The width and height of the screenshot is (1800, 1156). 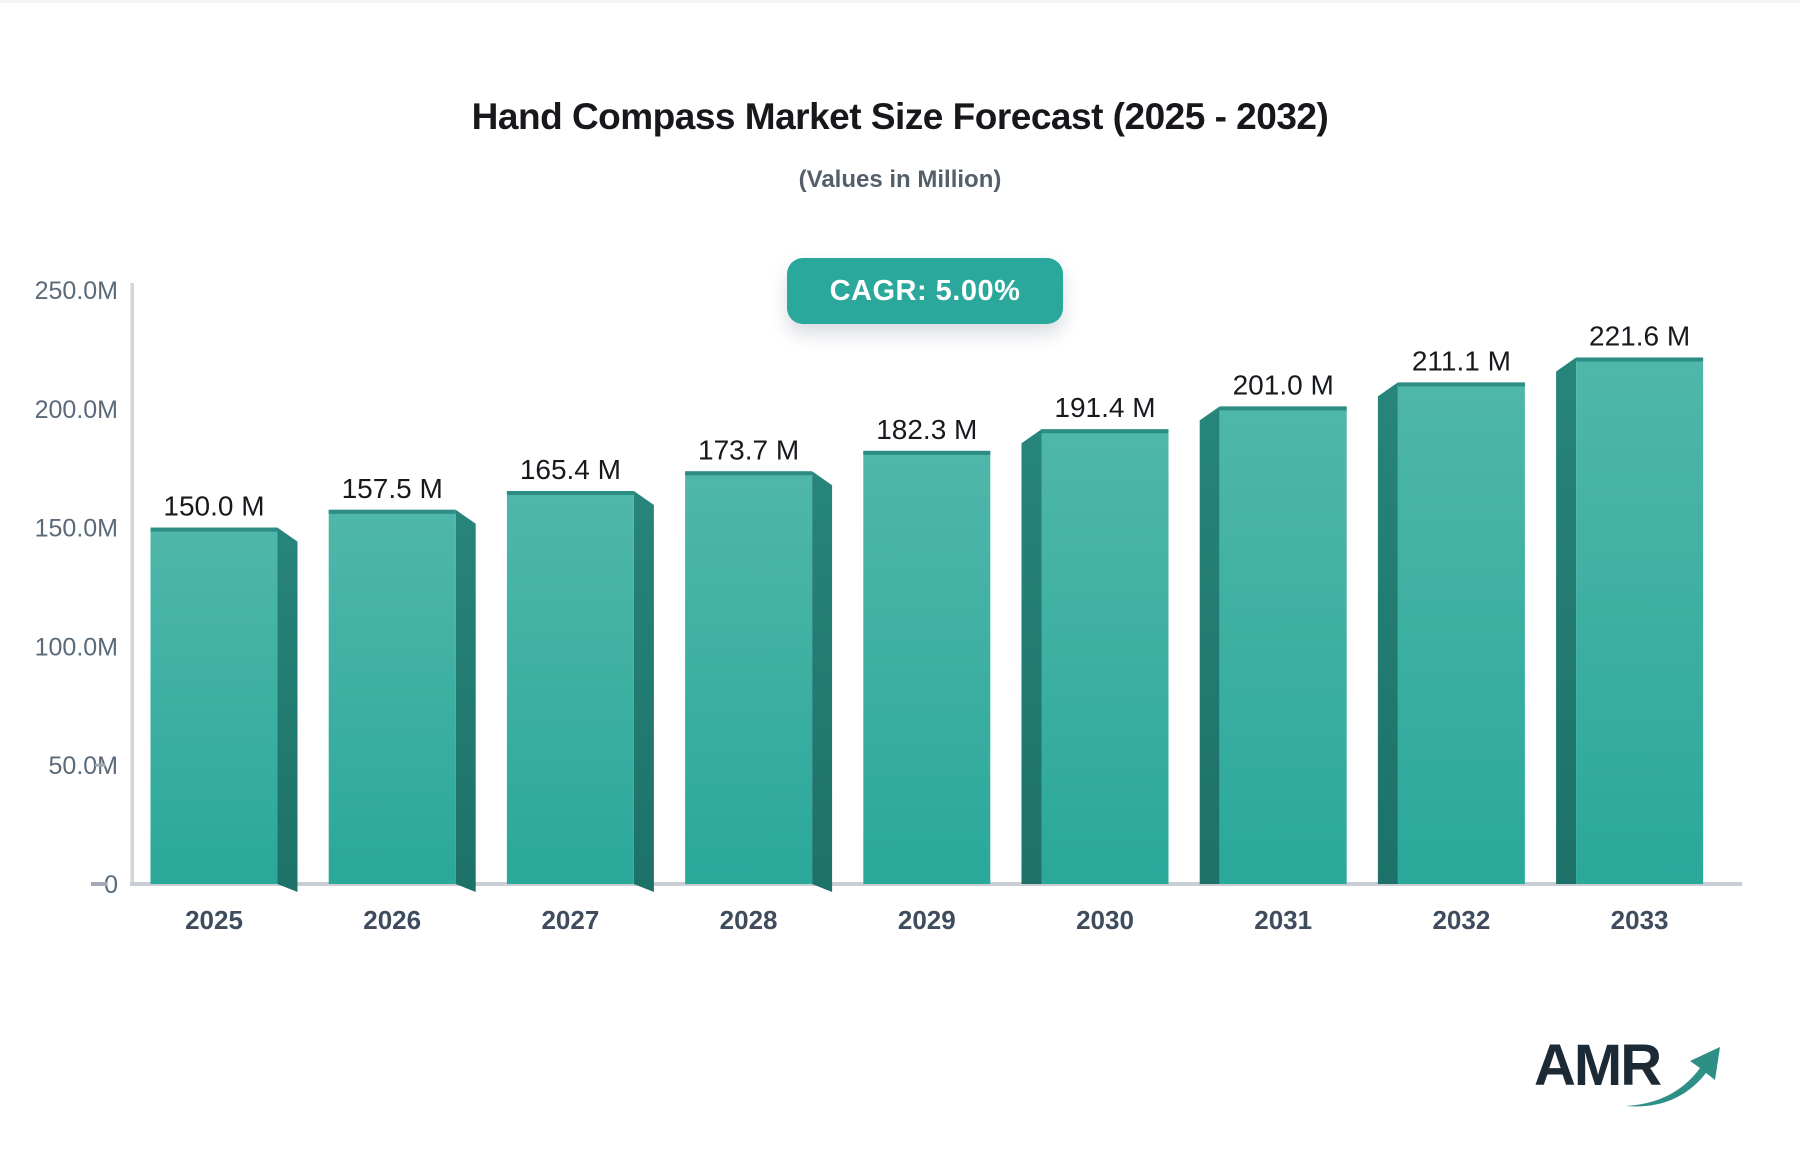 What do you see at coordinates (392, 488) in the screenshot?
I see `bar-value-label: 157.5 M` at bounding box center [392, 488].